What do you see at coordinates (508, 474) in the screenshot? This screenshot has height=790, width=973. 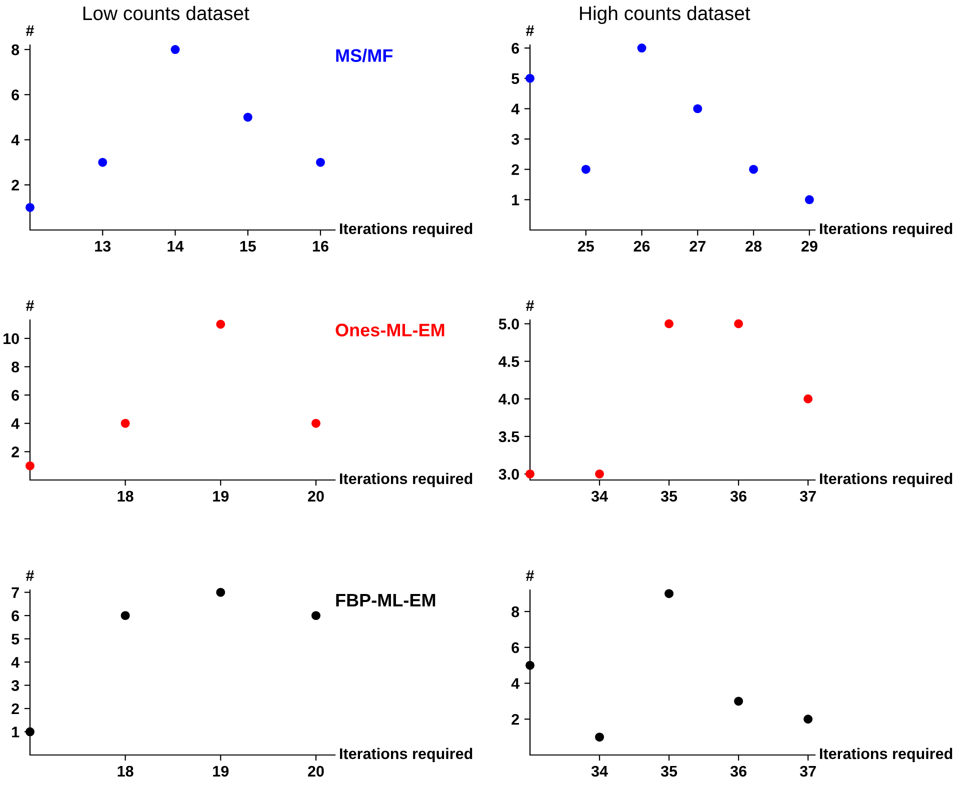 I see `y-tick-label: 3.0` at bounding box center [508, 474].